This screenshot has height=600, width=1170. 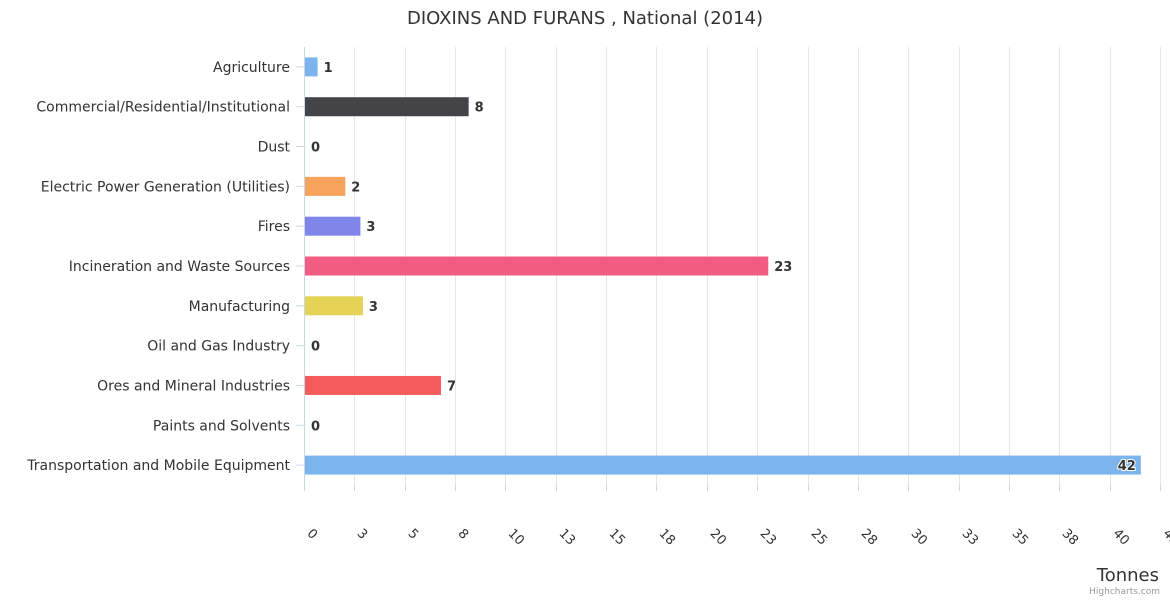 What do you see at coordinates (585, 18) in the screenshot?
I see `chart-title: DIOXINS AND FURANS , National (2014)` at bounding box center [585, 18].